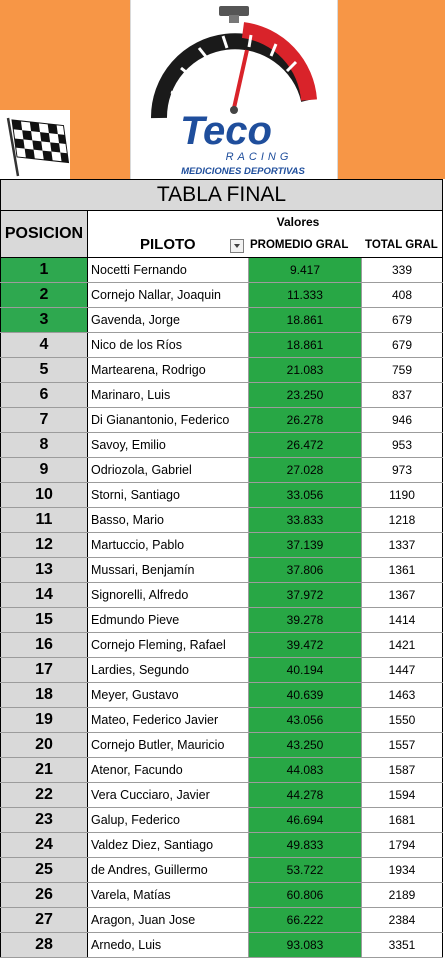 The height and width of the screenshot is (967, 445). What do you see at coordinates (44, 445) in the screenshot?
I see `position-cell: 8` at bounding box center [44, 445].